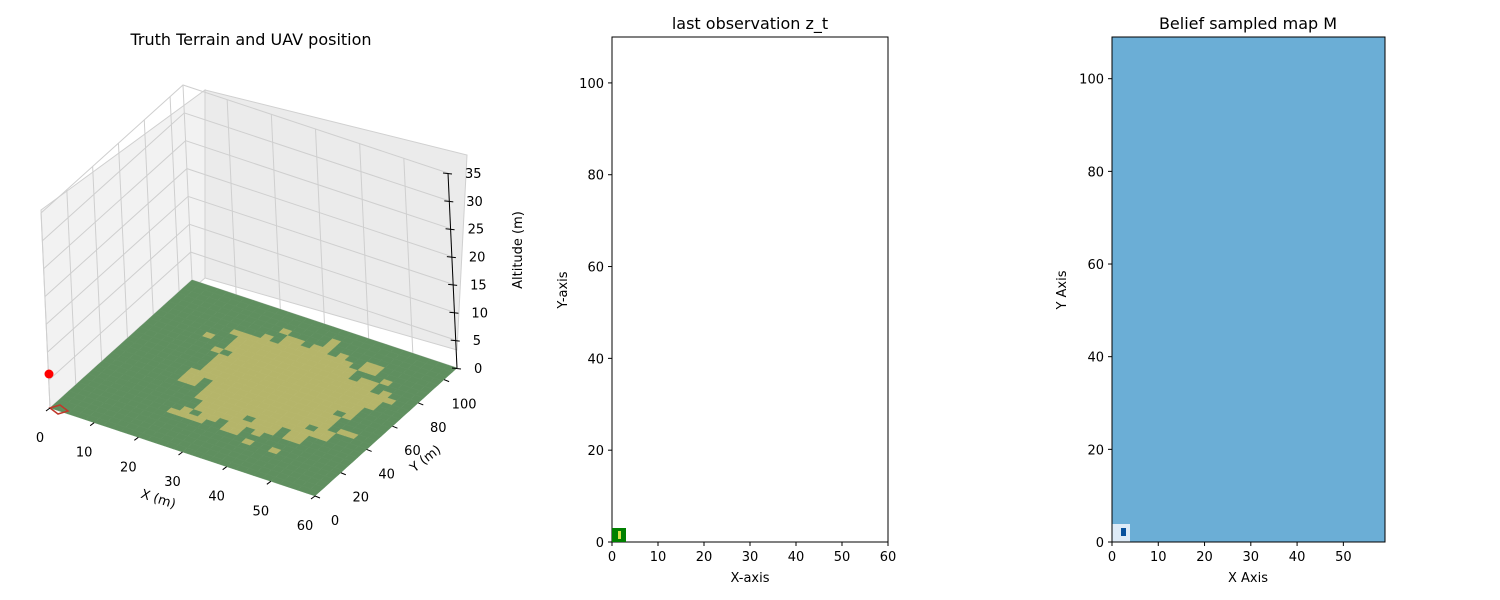  I want to click on x-axis-label: X (m), so click(158, 499).